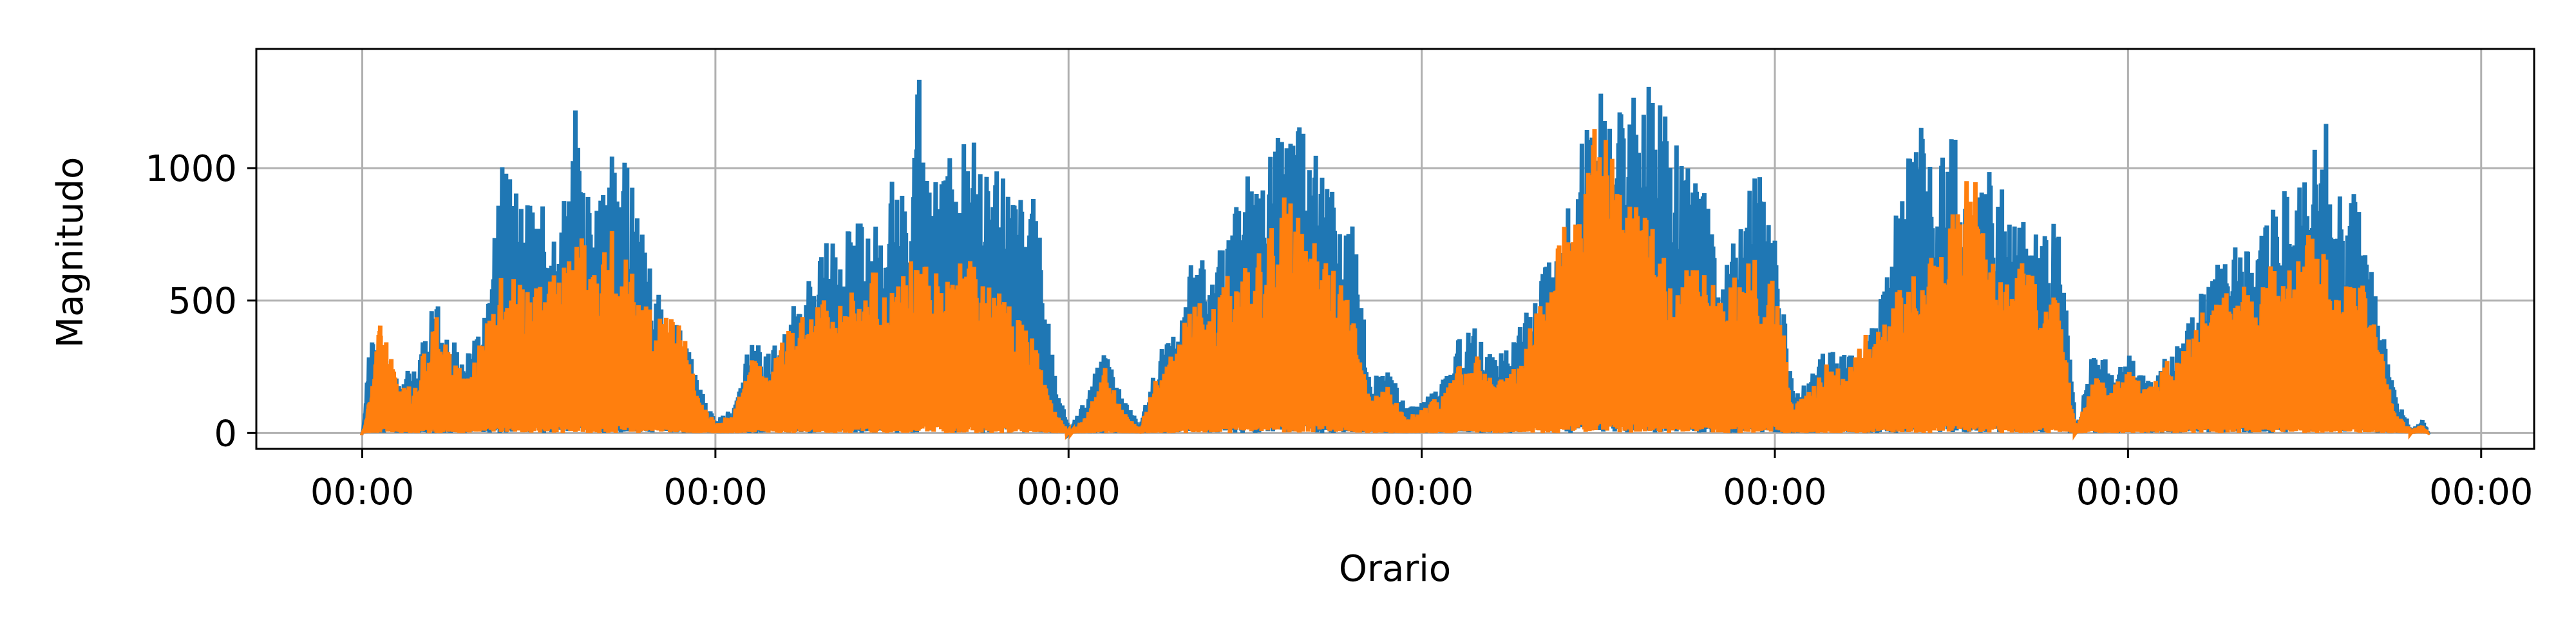 Image resolution: width=2576 pixels, height=644 pixels. I want to click on y-tick-label: 1000, so click(191, 169).